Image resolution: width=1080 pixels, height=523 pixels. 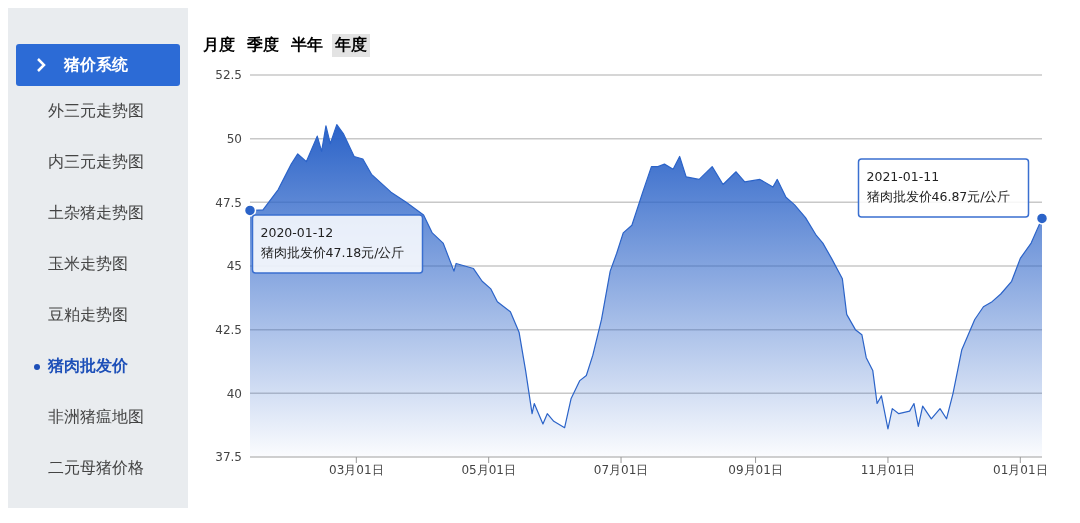 What do you see at coordinates (621, 469) in the screenshot?
I see `x-tick-label: 07月01日` at bounding box center [621, 469].